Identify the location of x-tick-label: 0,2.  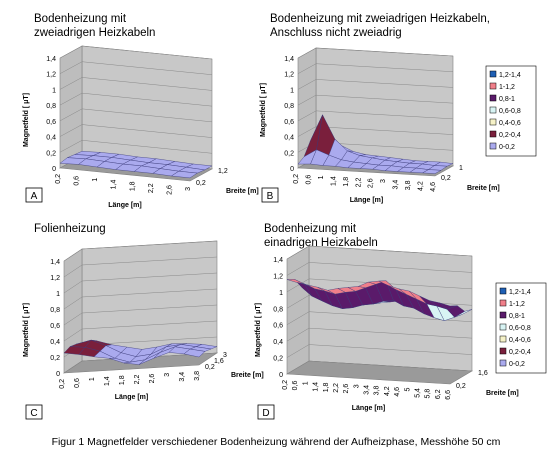
(58, 179).